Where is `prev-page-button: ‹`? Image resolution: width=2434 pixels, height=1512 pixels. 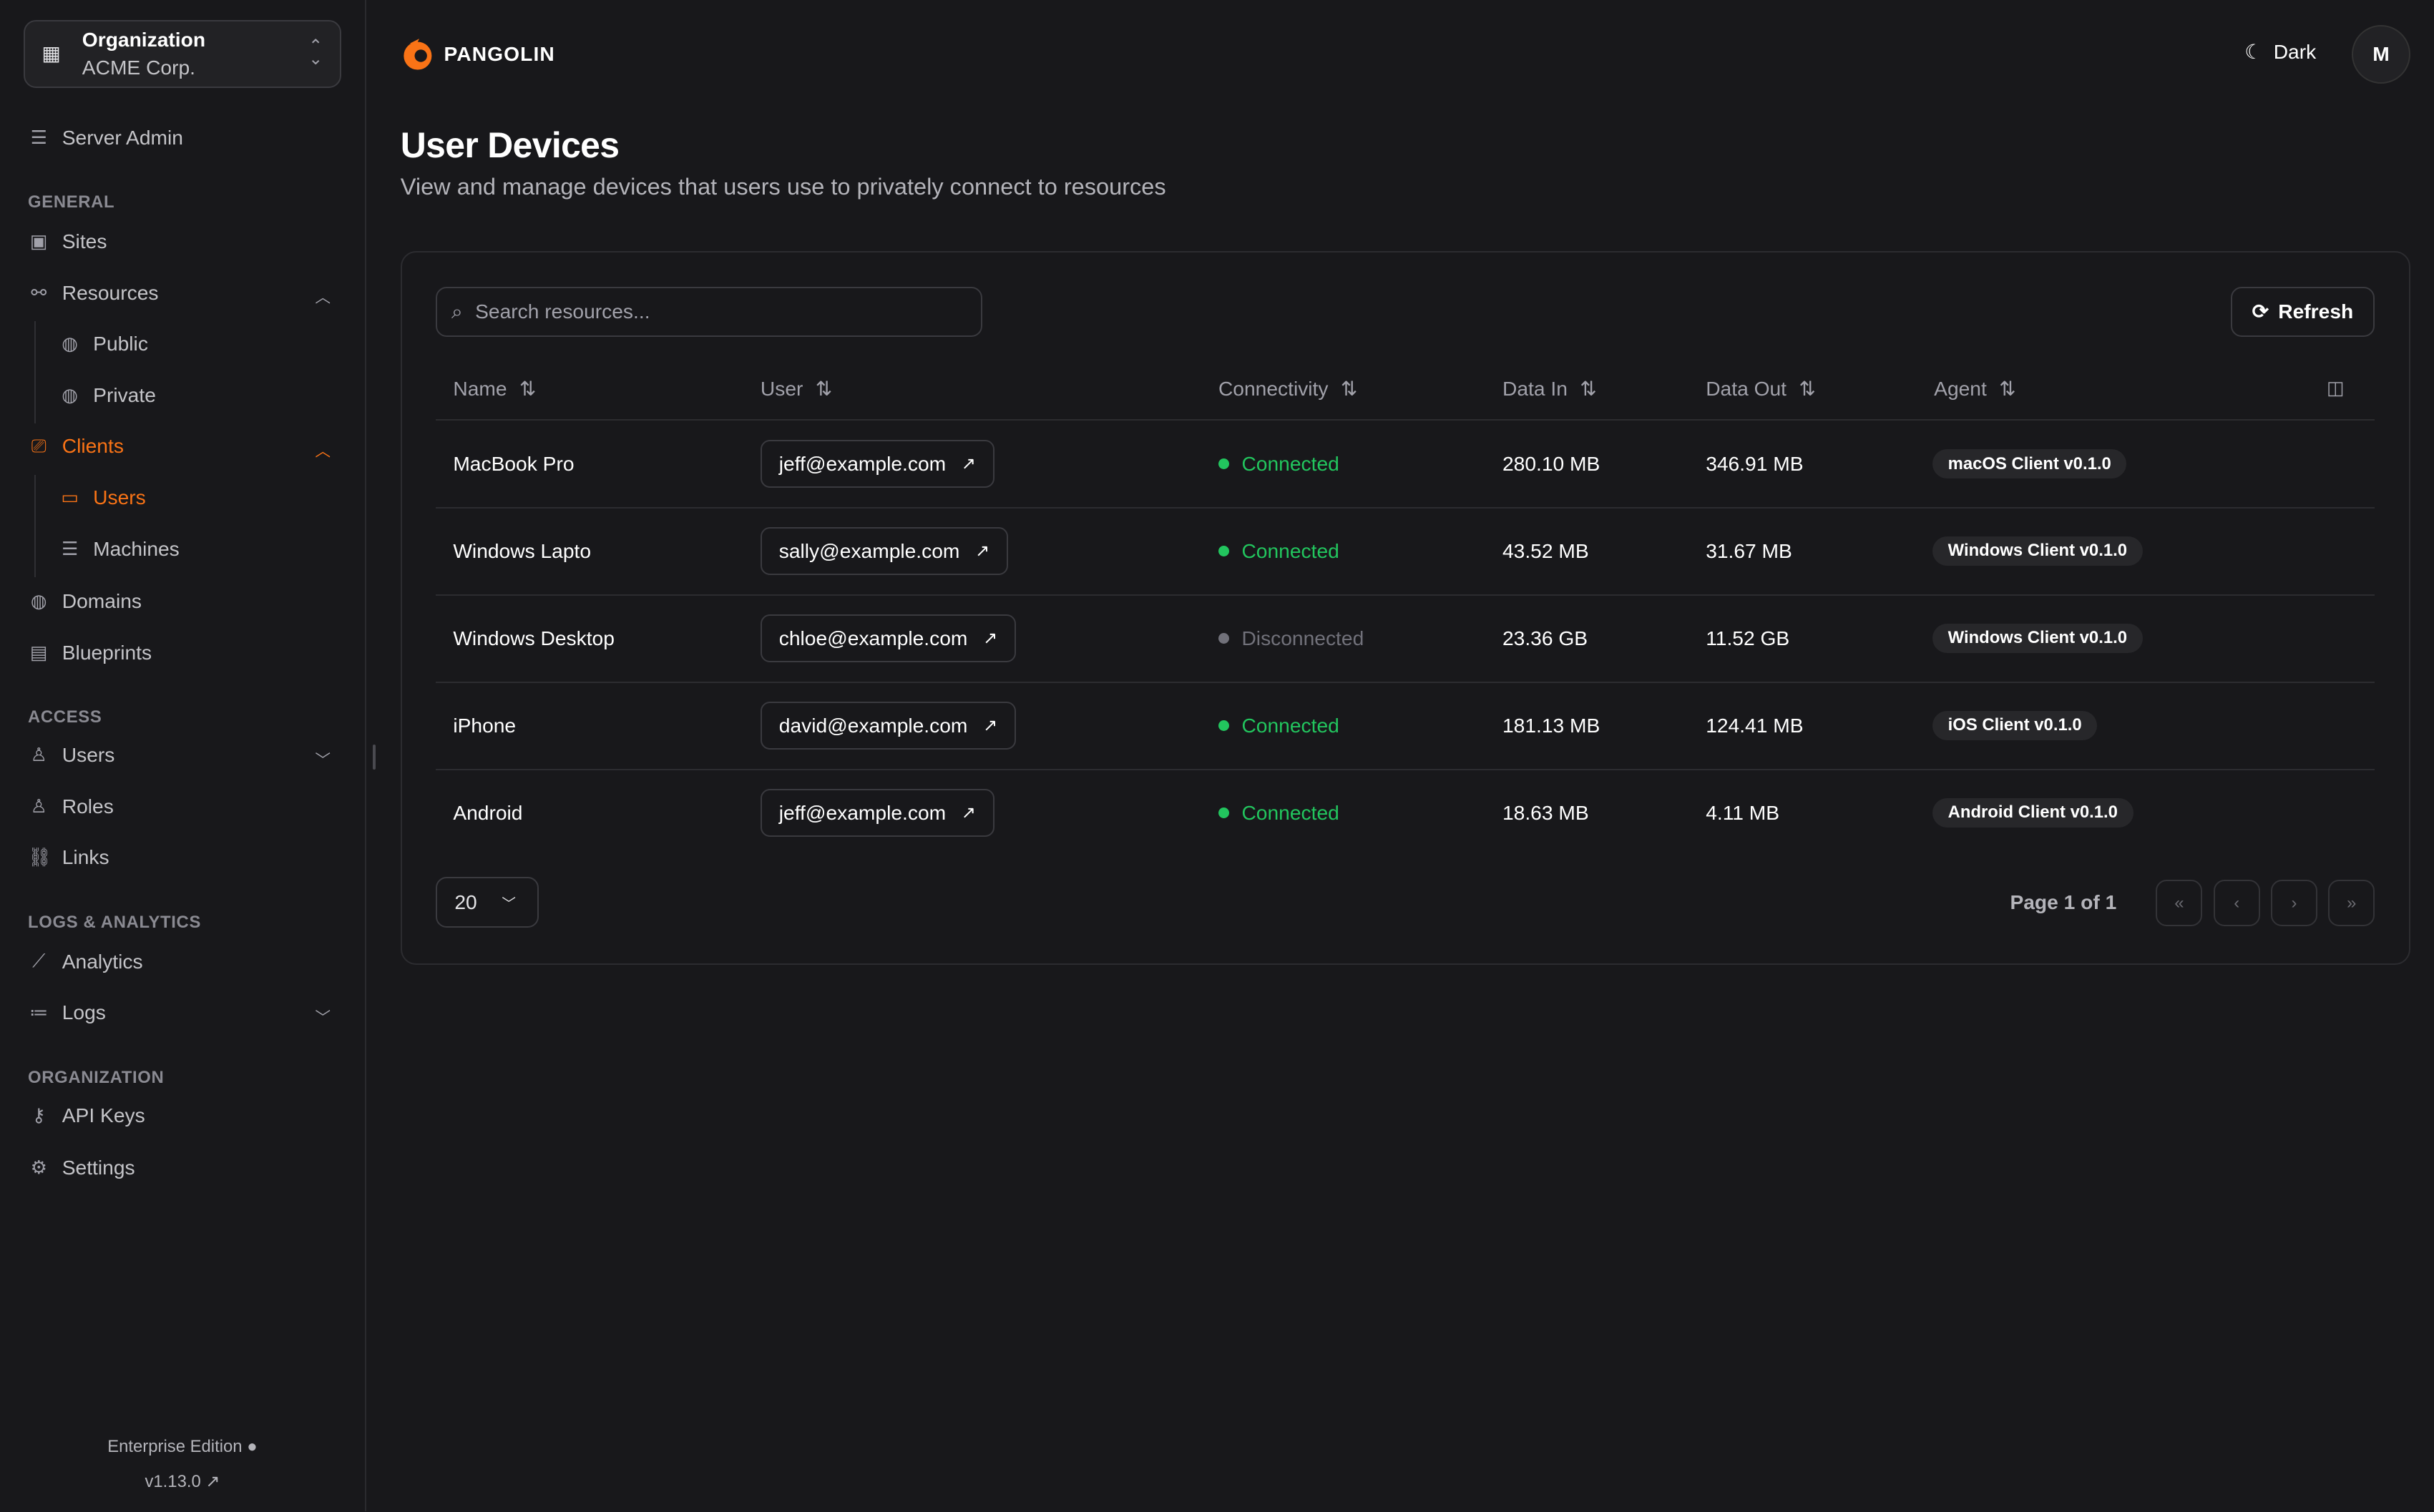 prev-page-button: ‹ is located at coordinates (2236, 903).